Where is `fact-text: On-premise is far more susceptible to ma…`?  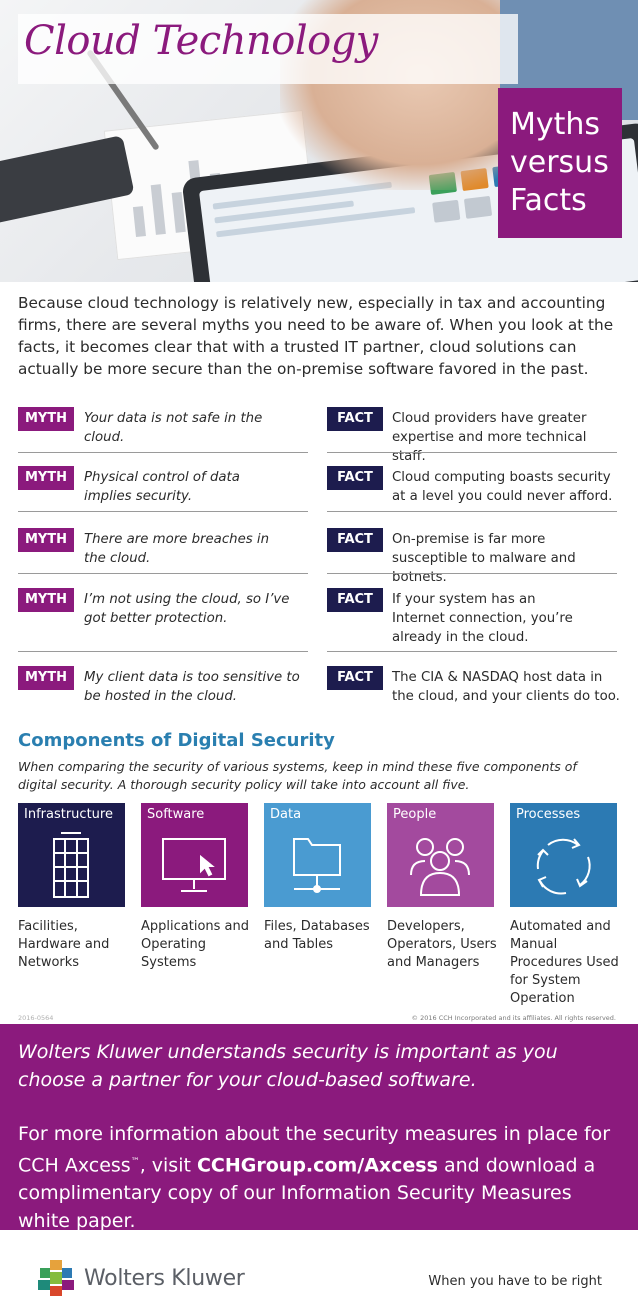
fact-text: On-premise is far more susceptible to ma… is located at coordinates (484, 558).